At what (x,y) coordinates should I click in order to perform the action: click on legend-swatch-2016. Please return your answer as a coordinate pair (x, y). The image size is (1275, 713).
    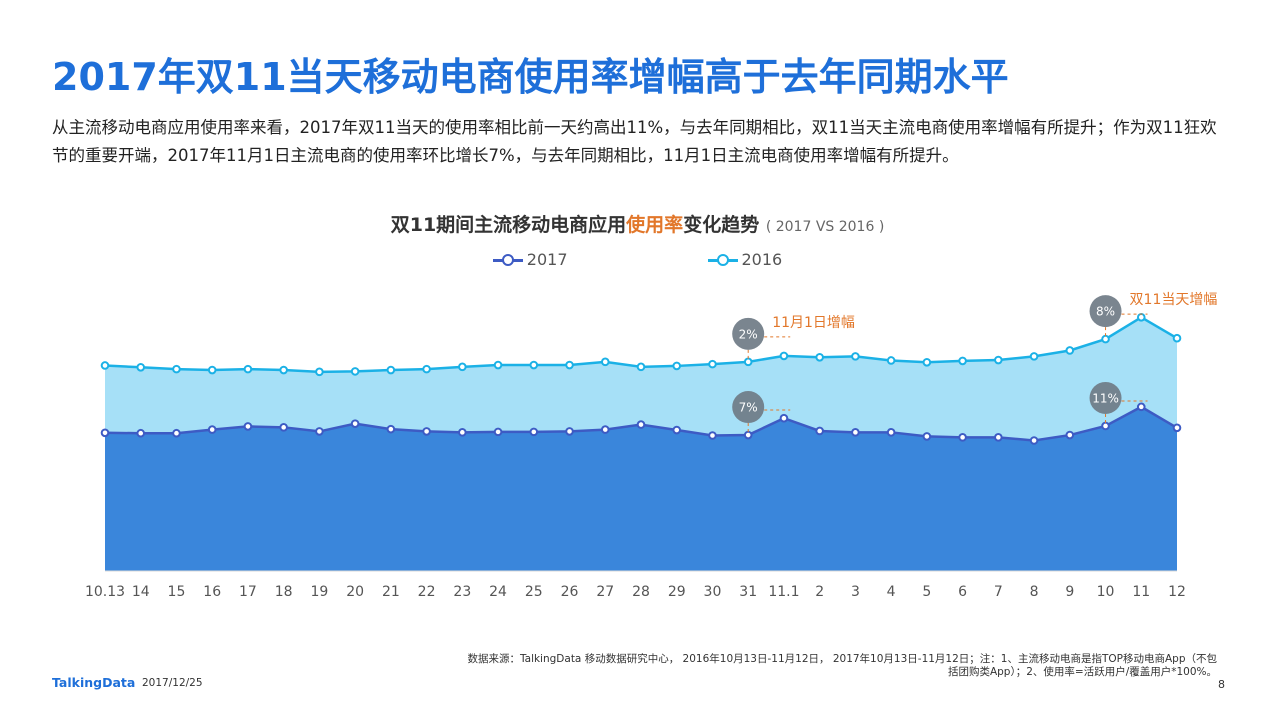
    Looking at the image, I should click on (722, 260).